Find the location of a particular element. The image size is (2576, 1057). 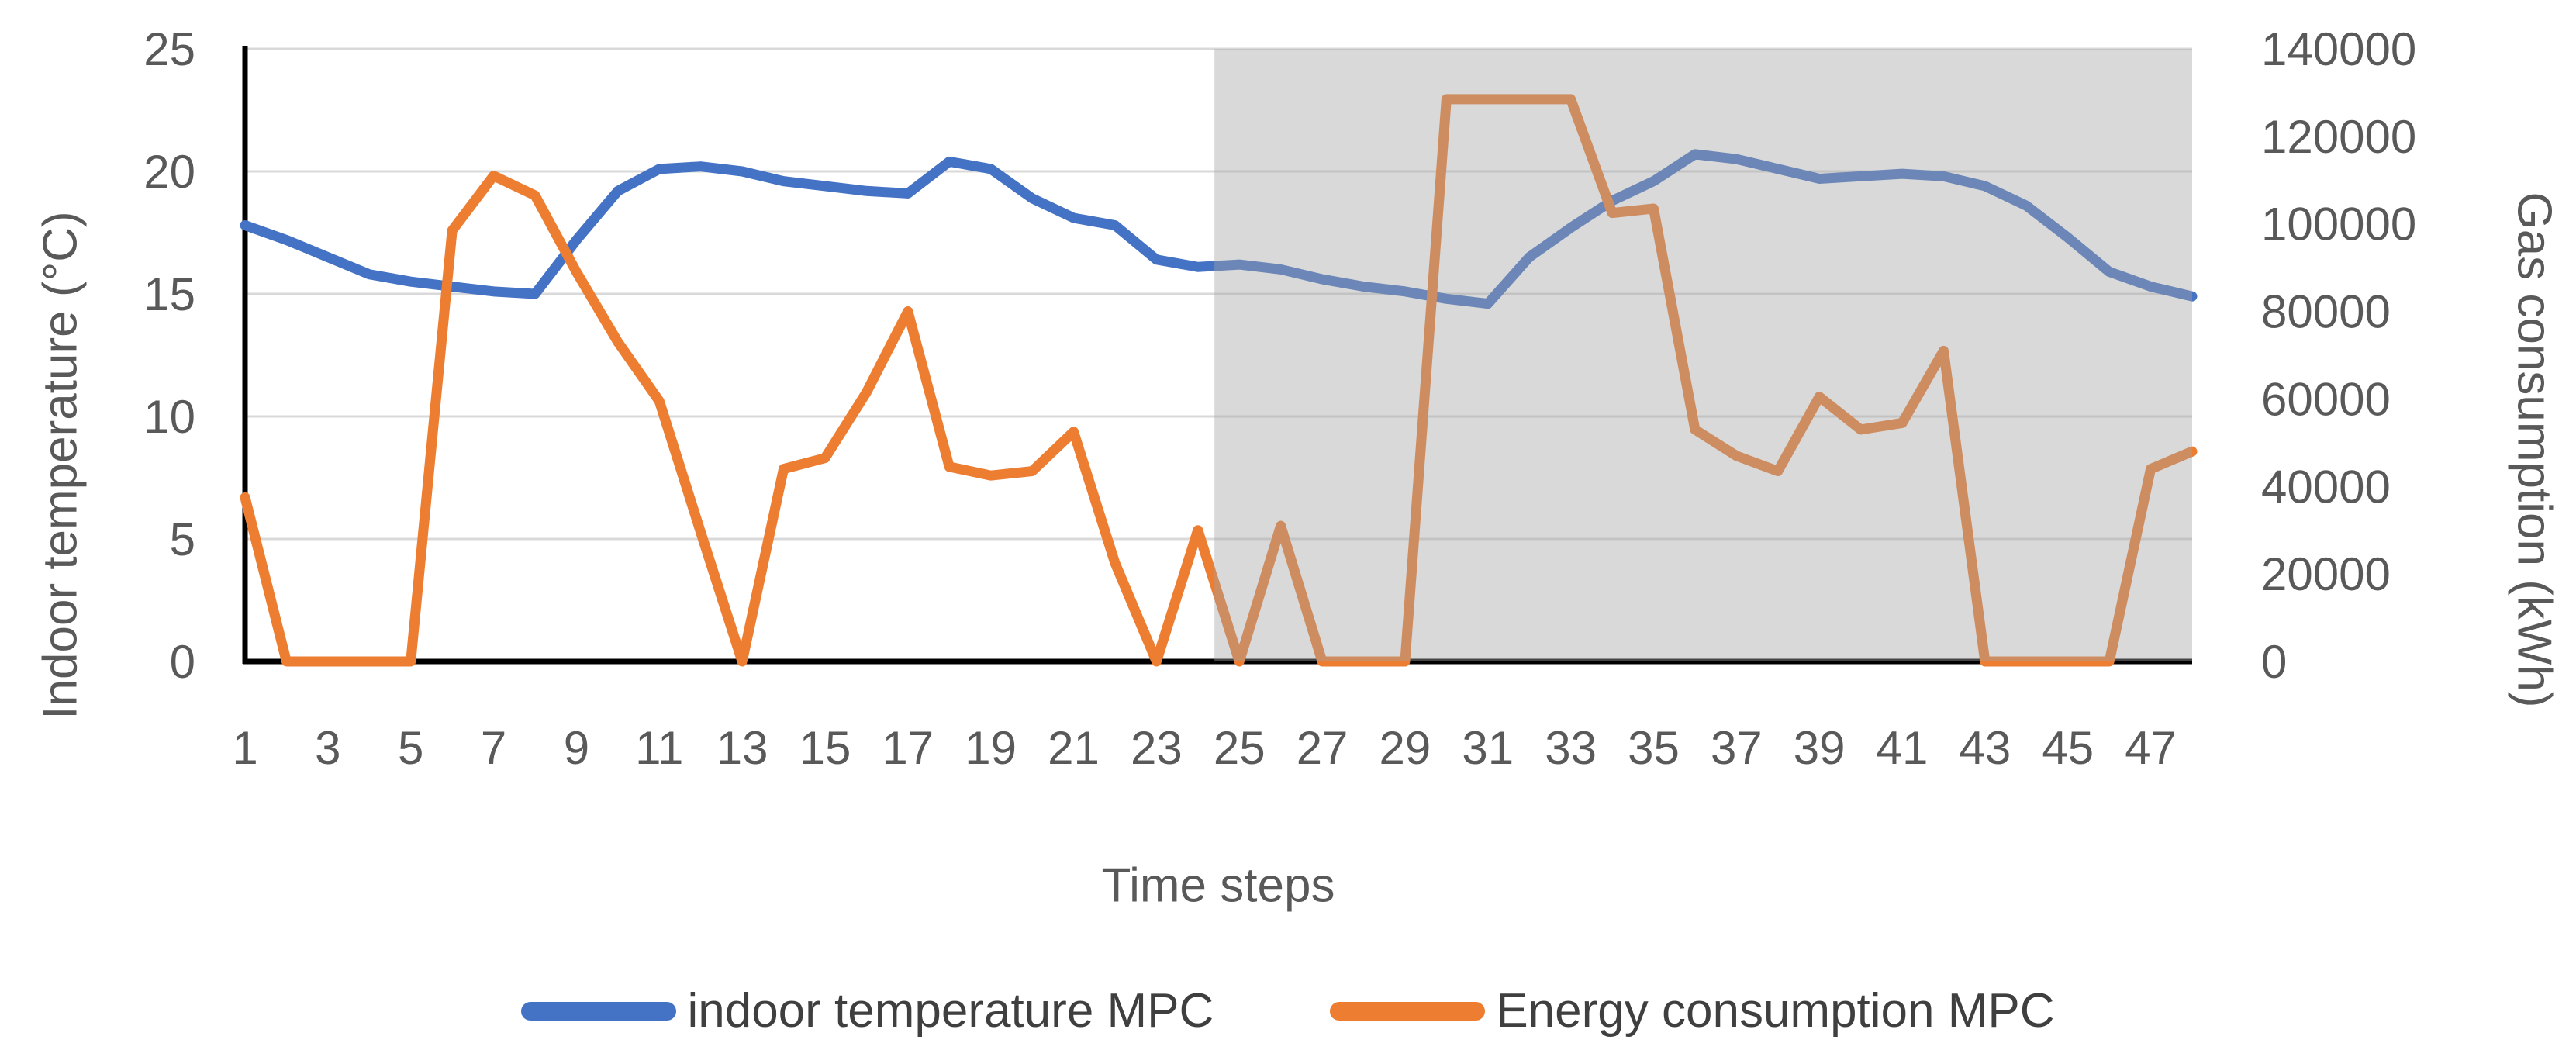

left-axis-tick-label: 10 is located at coordinates (169, 417).